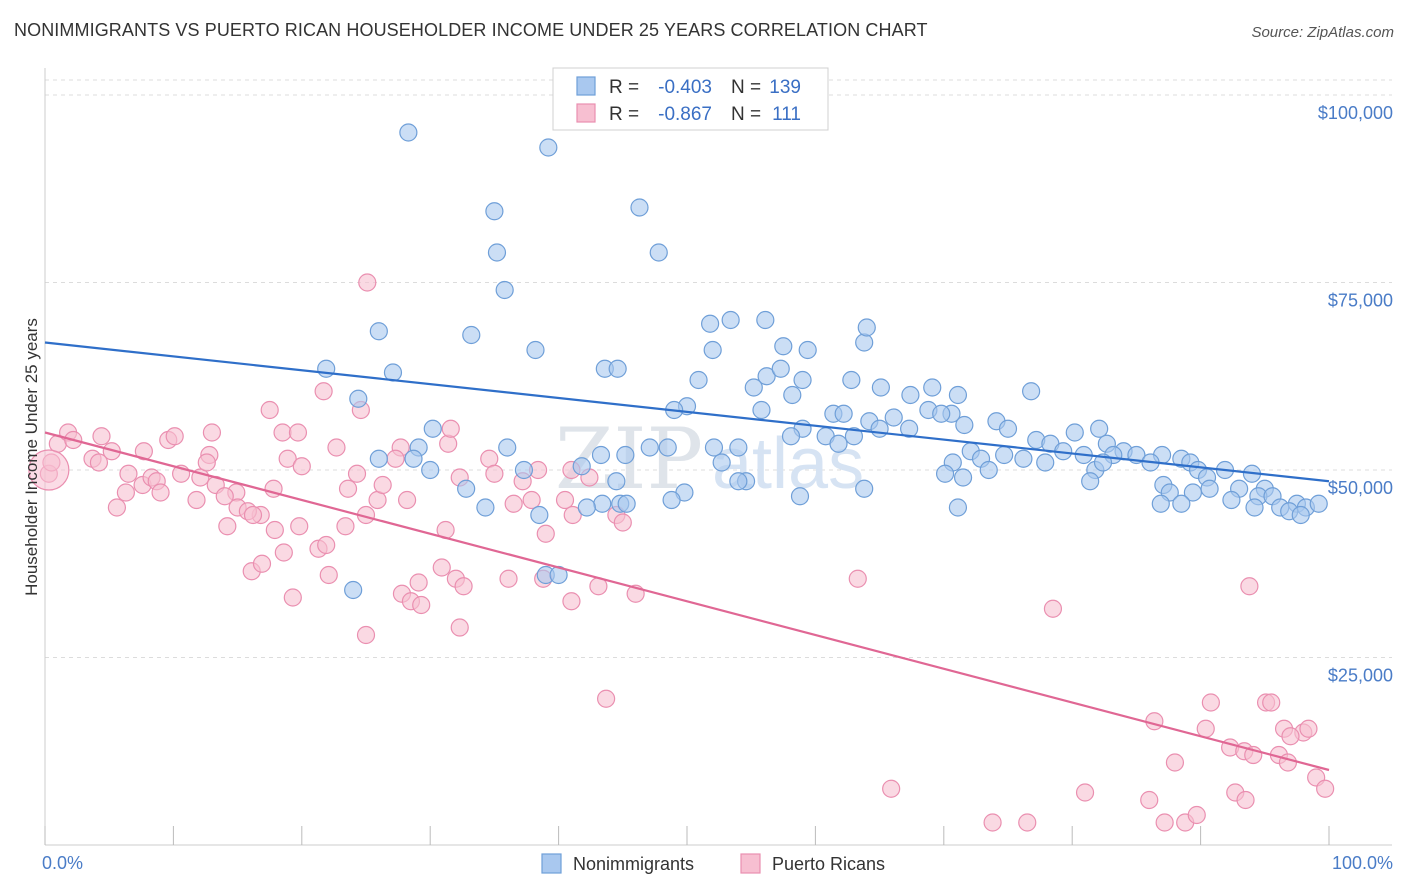  What do you see at coordinates (713, 863) in the screenshot?
I see `bottom-legend: Nonimmigrants Puerto Ricans` at bounding box center [713, 863].